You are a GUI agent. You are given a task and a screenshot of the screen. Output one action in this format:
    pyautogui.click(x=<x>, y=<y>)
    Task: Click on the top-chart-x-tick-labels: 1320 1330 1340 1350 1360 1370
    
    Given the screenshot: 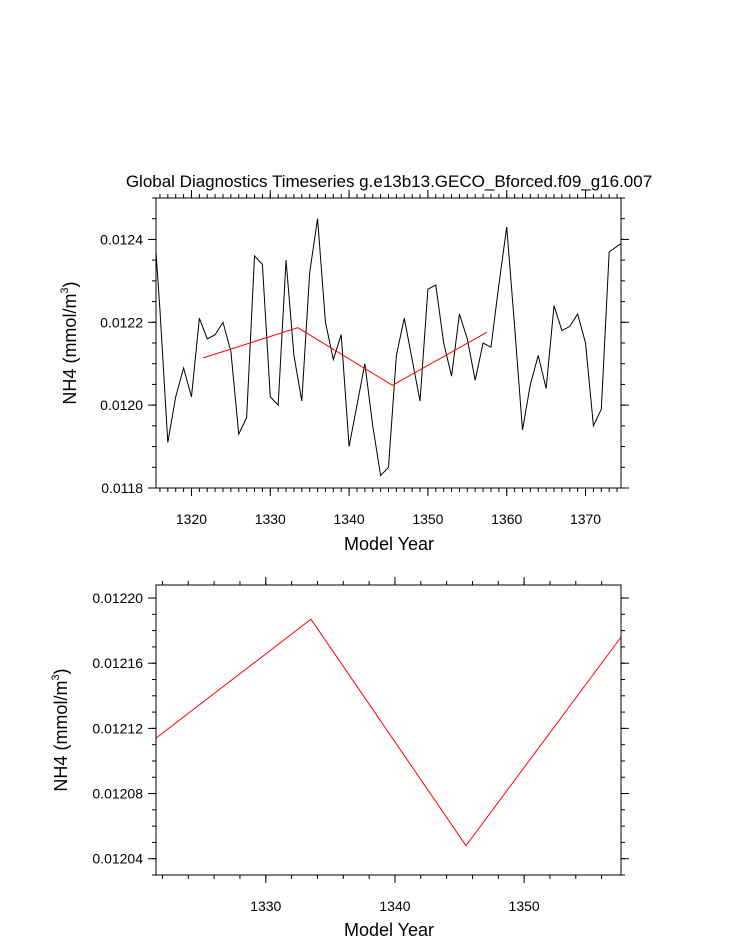 What is the action you would take?
    pyautogui.click(x=388, y=519)
    